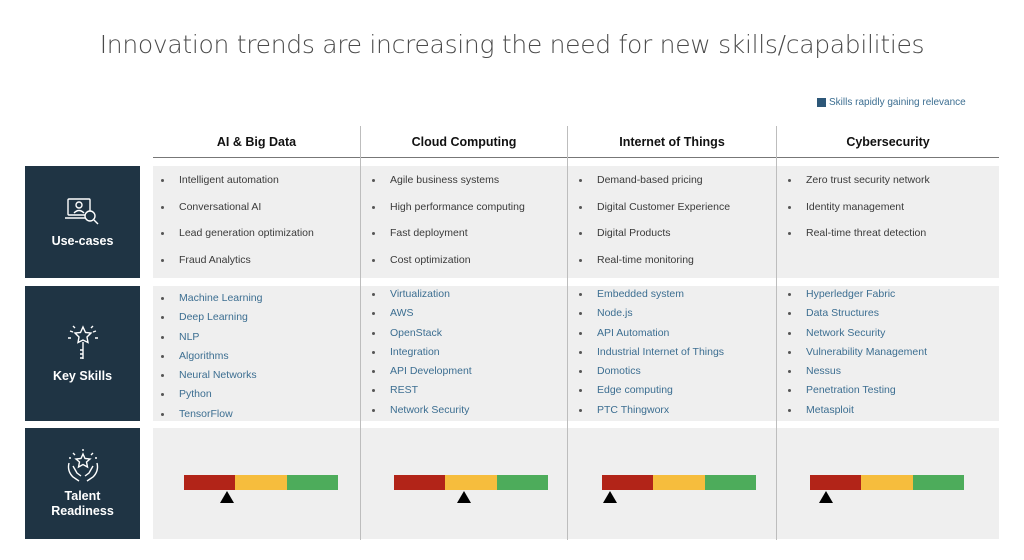  What do you see at coordinates (647, 372) in the screenshot?
I see `list-item: Domotics` at bounding box center [647, 372].